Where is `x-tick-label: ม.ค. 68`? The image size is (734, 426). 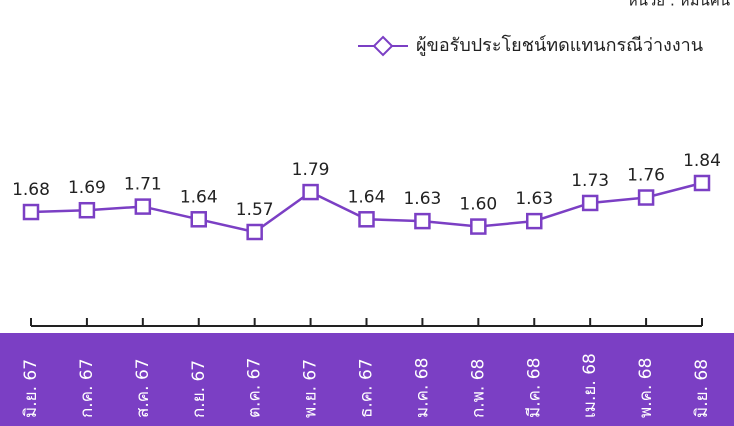 x-tick-label: ม.ค. 68 is located at coordinates (422, 388).